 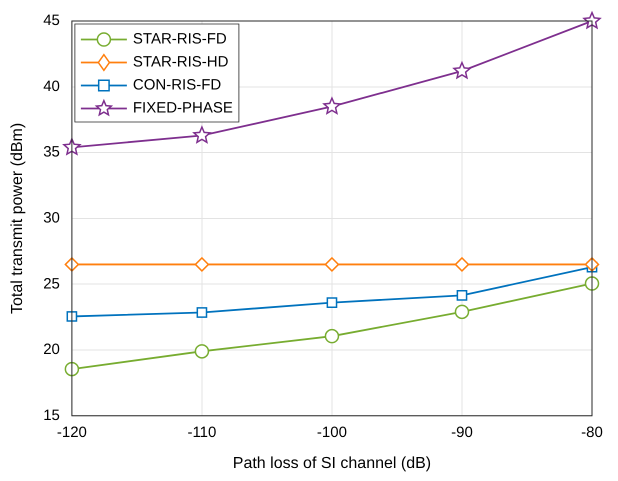 I want to click on y-axis-title: Total transmit power (dBm), so click(x=17, y=218).